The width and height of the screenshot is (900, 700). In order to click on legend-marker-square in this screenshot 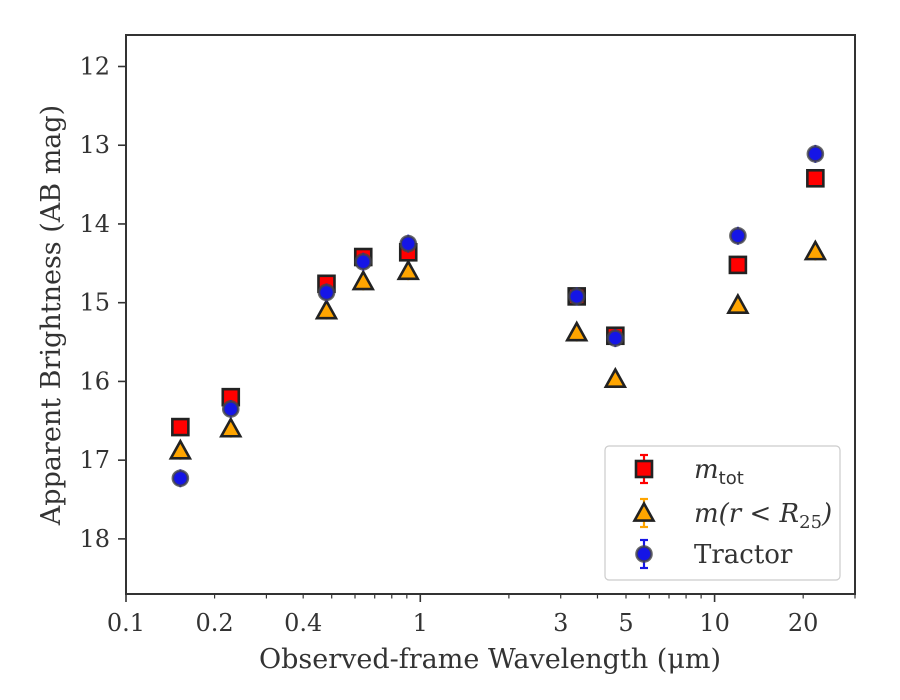, I will do `click(644, 469)`.